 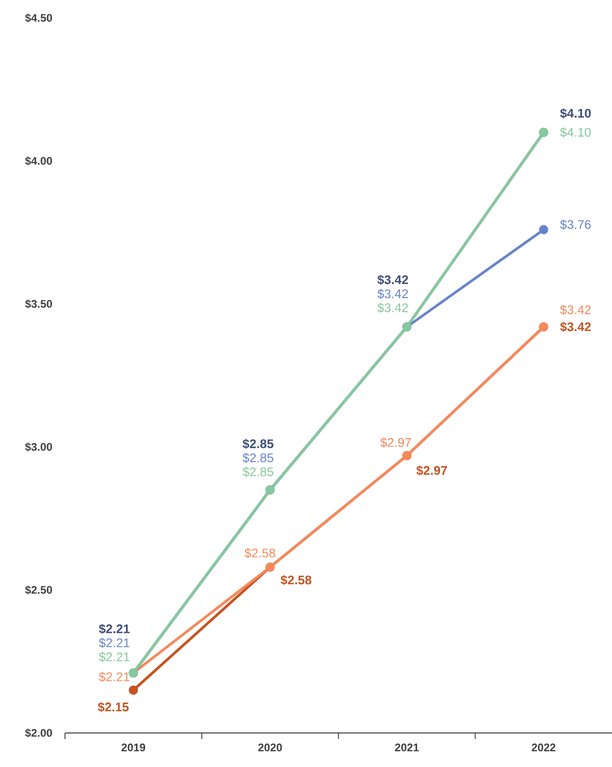 I want to click on data-label: $2.15, so click(x=113, y=707).